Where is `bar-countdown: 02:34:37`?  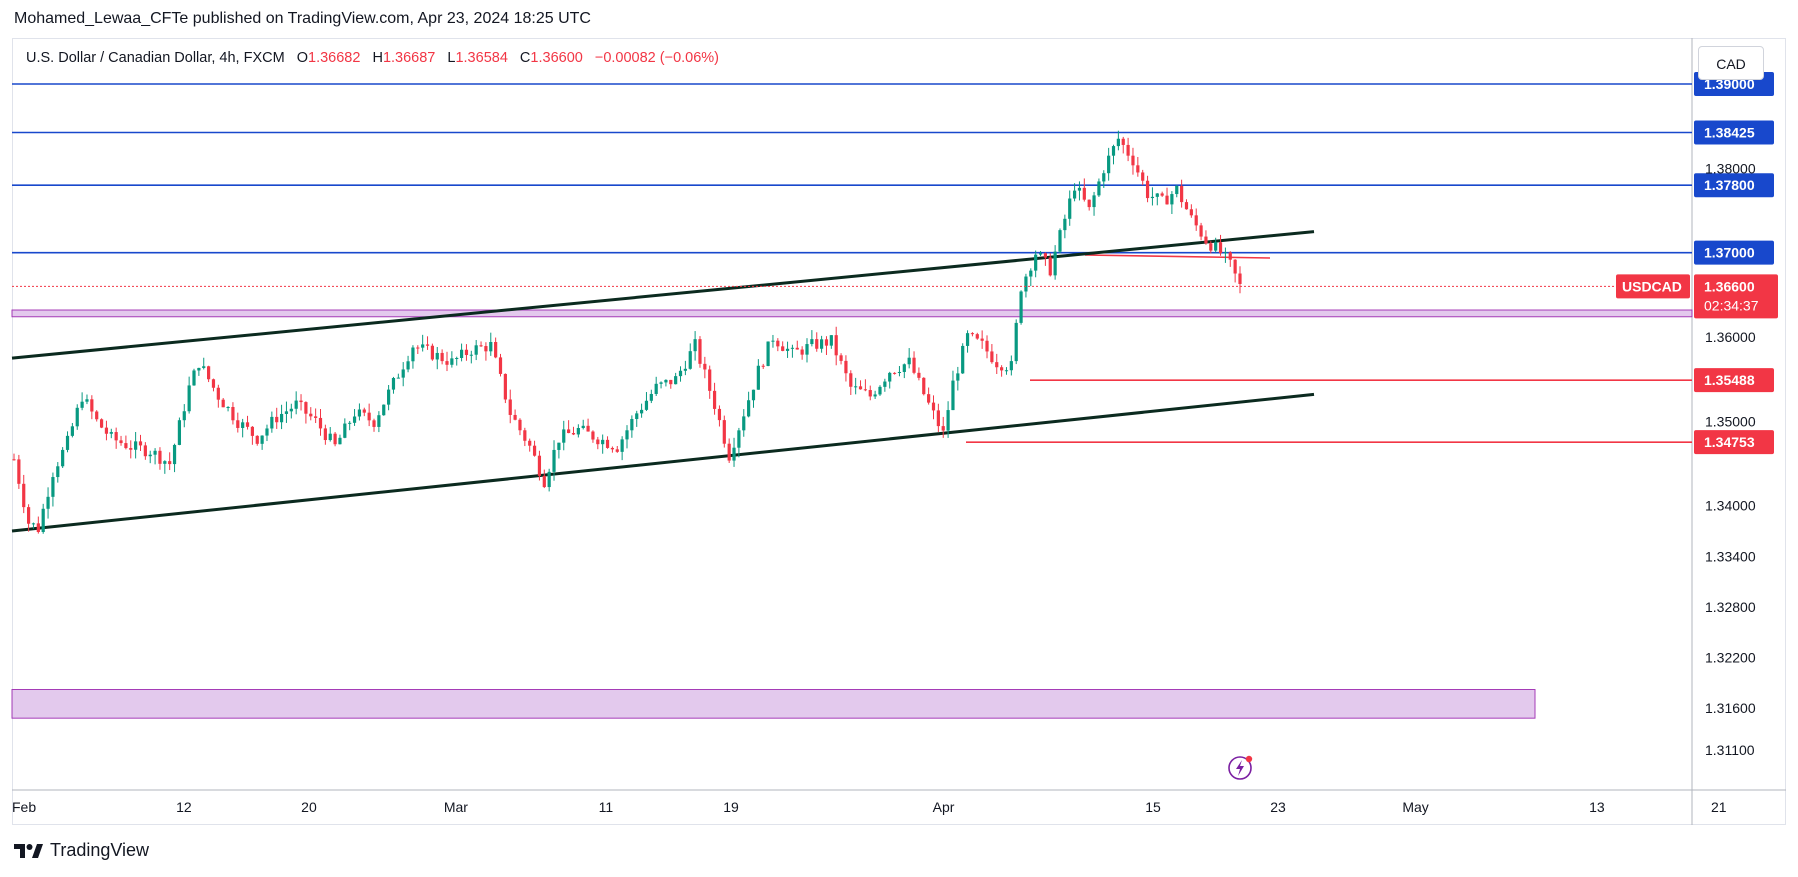
bar-countdown: 02:34:37 is located at coordinates (1731, 305).